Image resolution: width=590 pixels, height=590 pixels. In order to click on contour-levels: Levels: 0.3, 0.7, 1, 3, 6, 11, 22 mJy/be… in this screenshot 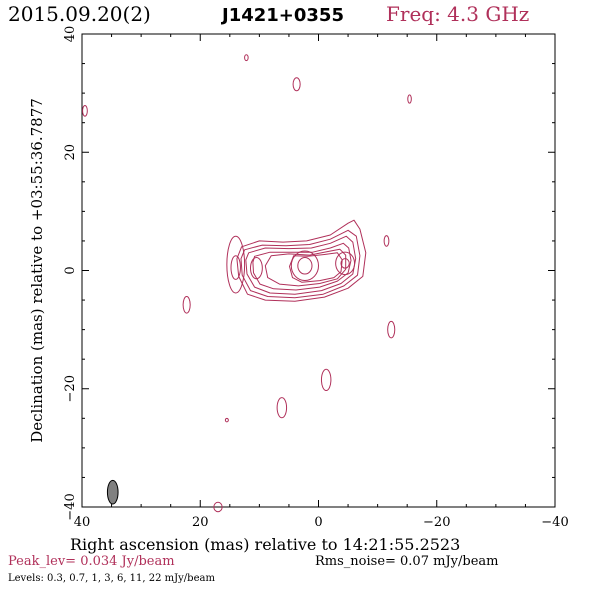, I will do `click(111, 578)`.